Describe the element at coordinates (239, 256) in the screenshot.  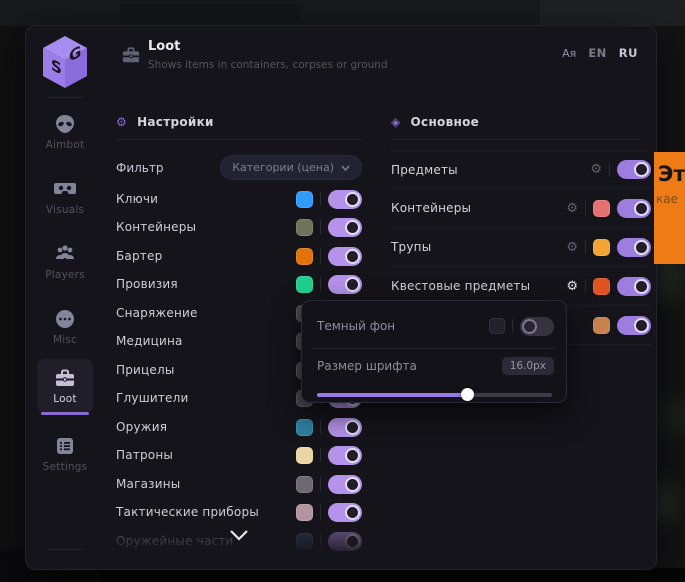
I see `category-row: Бартер` at that location.